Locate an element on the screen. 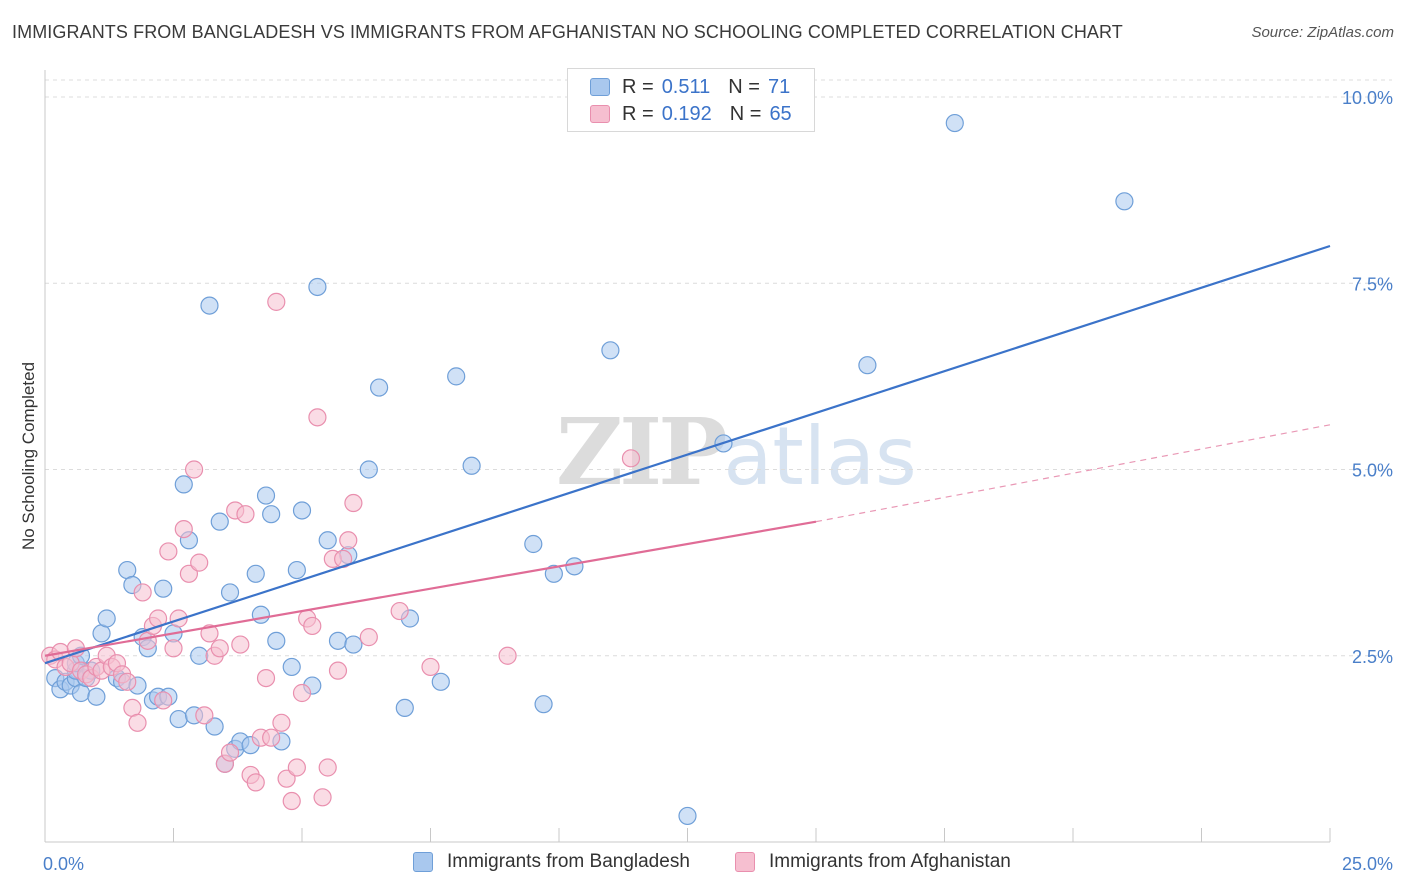 The width and height of the screenshot is (1406, 892). x-tick-label: 0.0% is located at coordinates (63, 864).